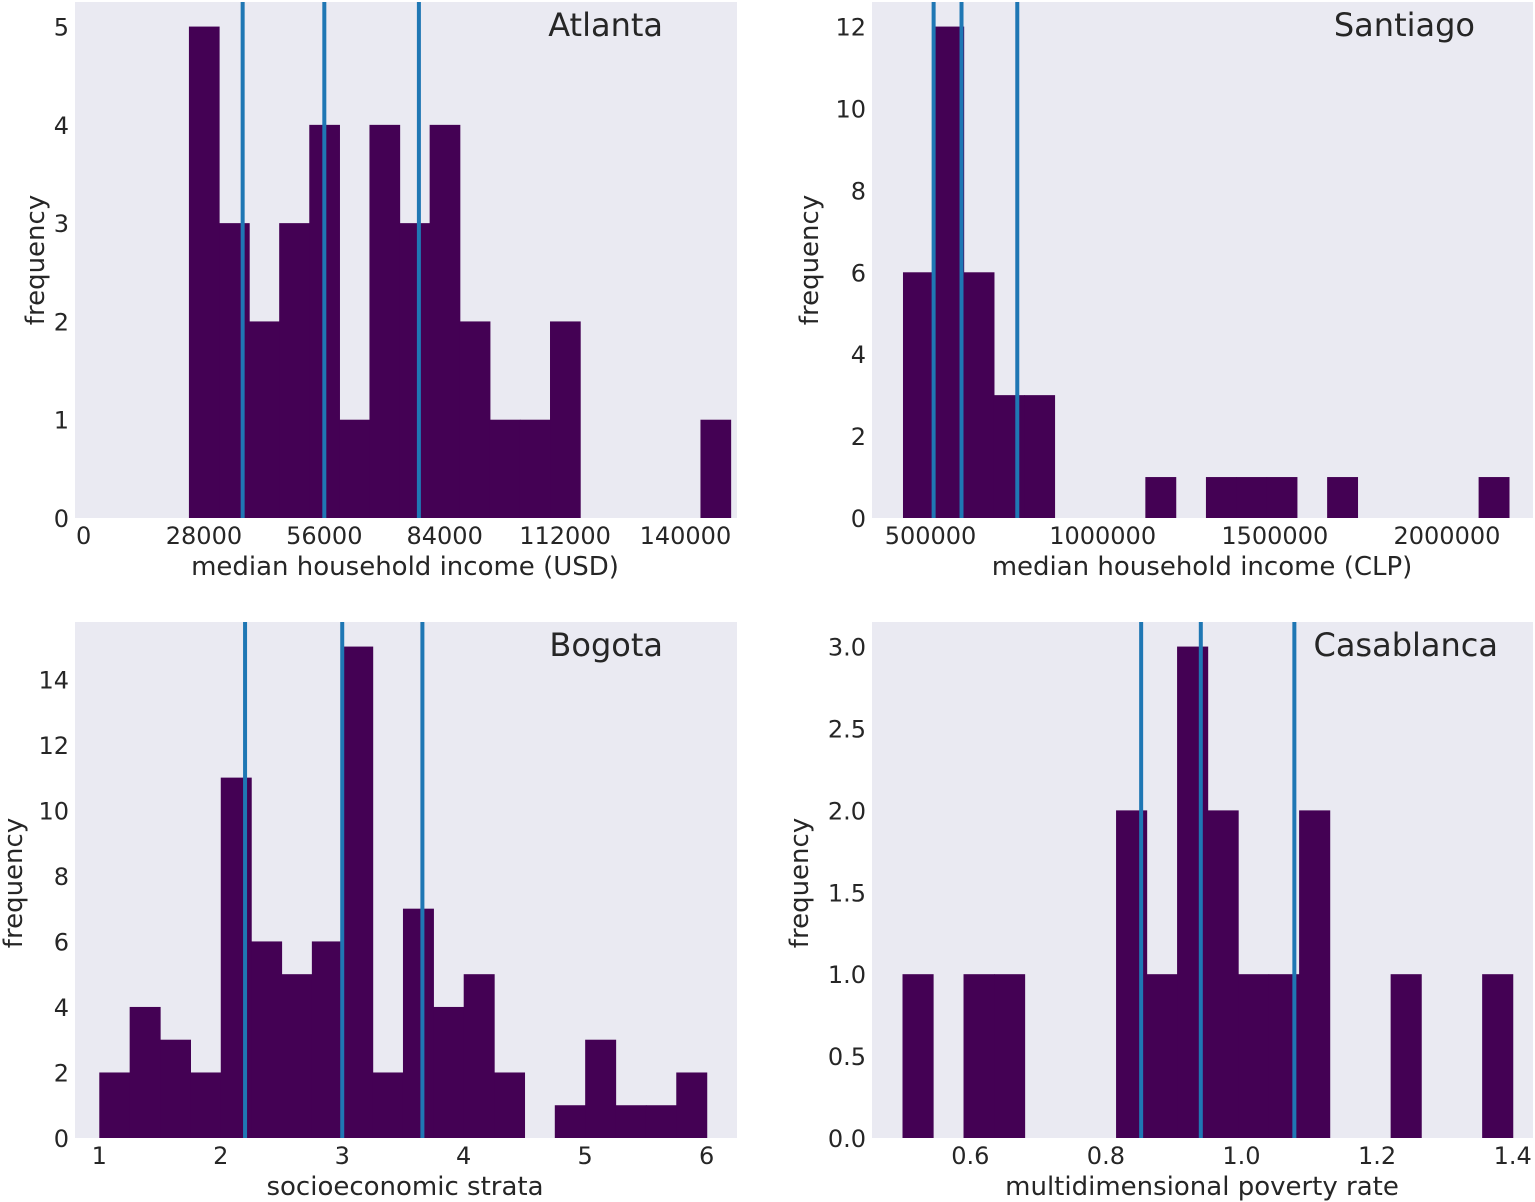 The width and height of the screenshot is (1535, 1202). What do you see at coordinates (53, 909) in the screenshot?
I see `y-tick-labels: 0 2 4 6 8 10 12 14` at bounding box center [53, 909].